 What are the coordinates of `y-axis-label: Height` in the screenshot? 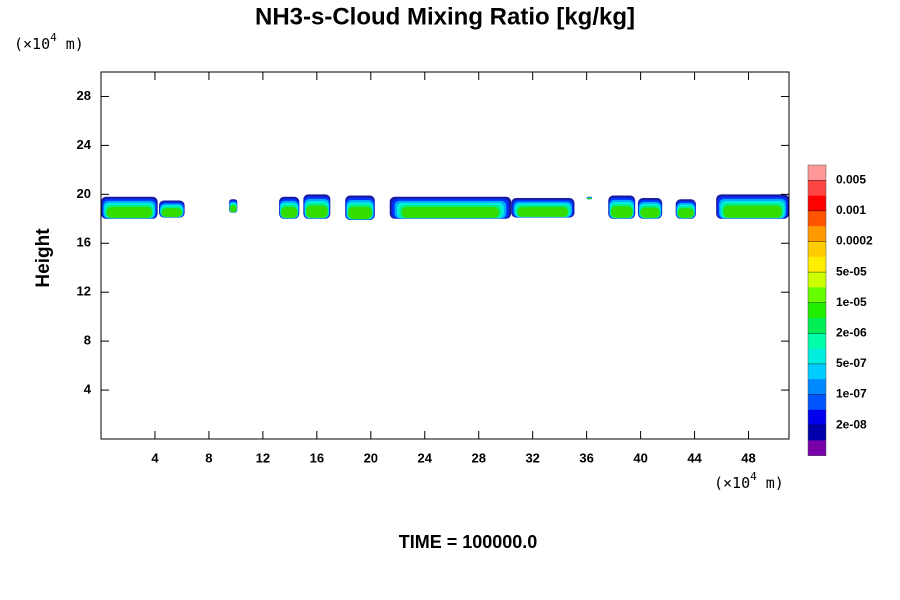 It's located at (43, 258).